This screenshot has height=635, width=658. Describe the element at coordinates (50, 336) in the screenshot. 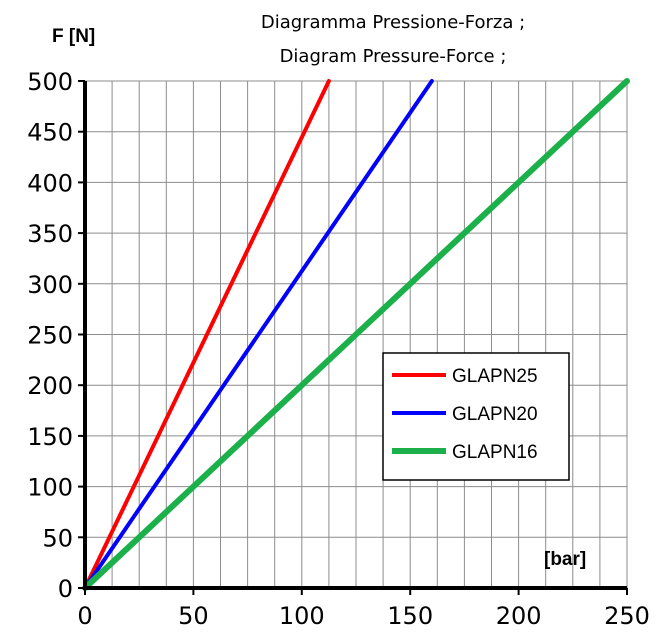

I see `y-tick-label: 250` at that location.